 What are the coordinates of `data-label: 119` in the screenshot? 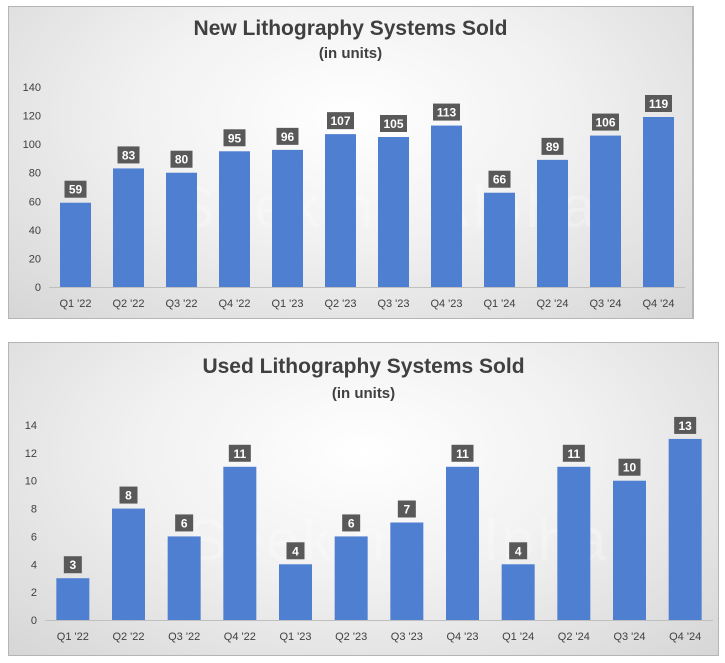 It's located at (659, 104).